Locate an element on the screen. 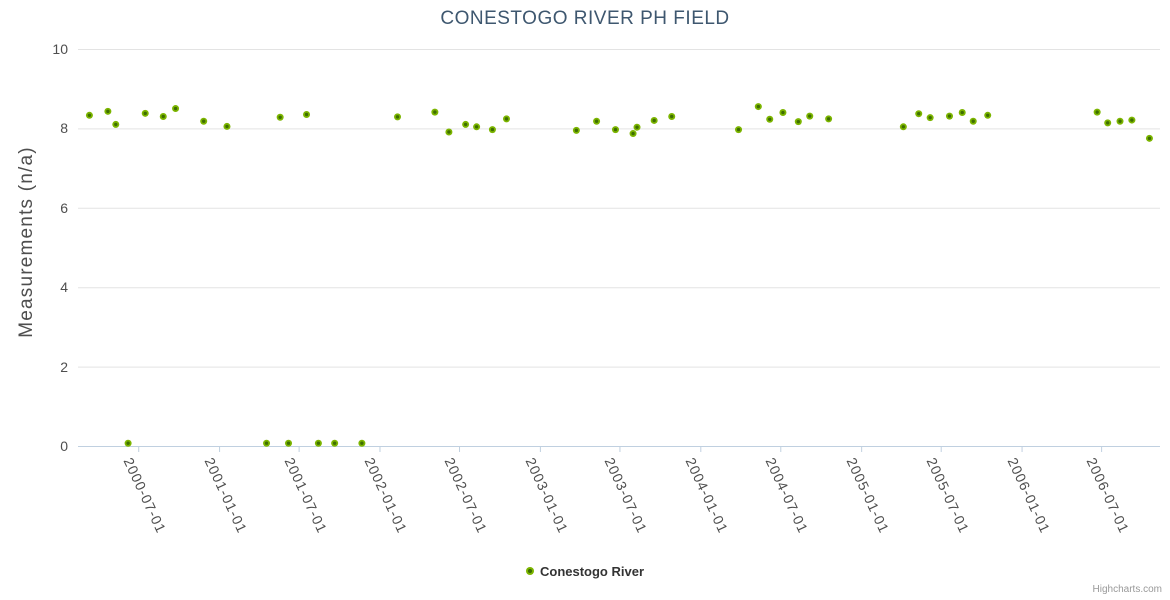 This screenshot has width=1170, height=600. highcharts-credits-link: Highcharts.com is located at coordinates (1127, 589).